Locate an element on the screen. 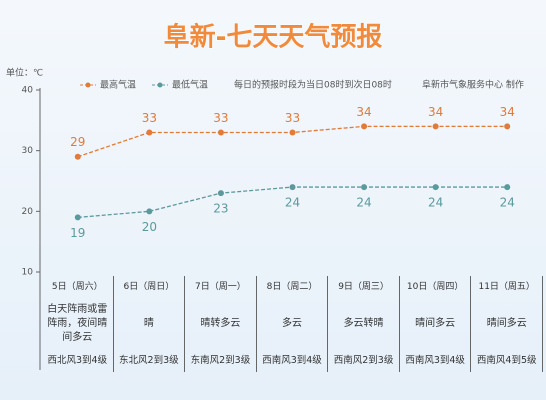  credit: 阜新市气象服务中心 制作 is located at coordinates (473, 85).